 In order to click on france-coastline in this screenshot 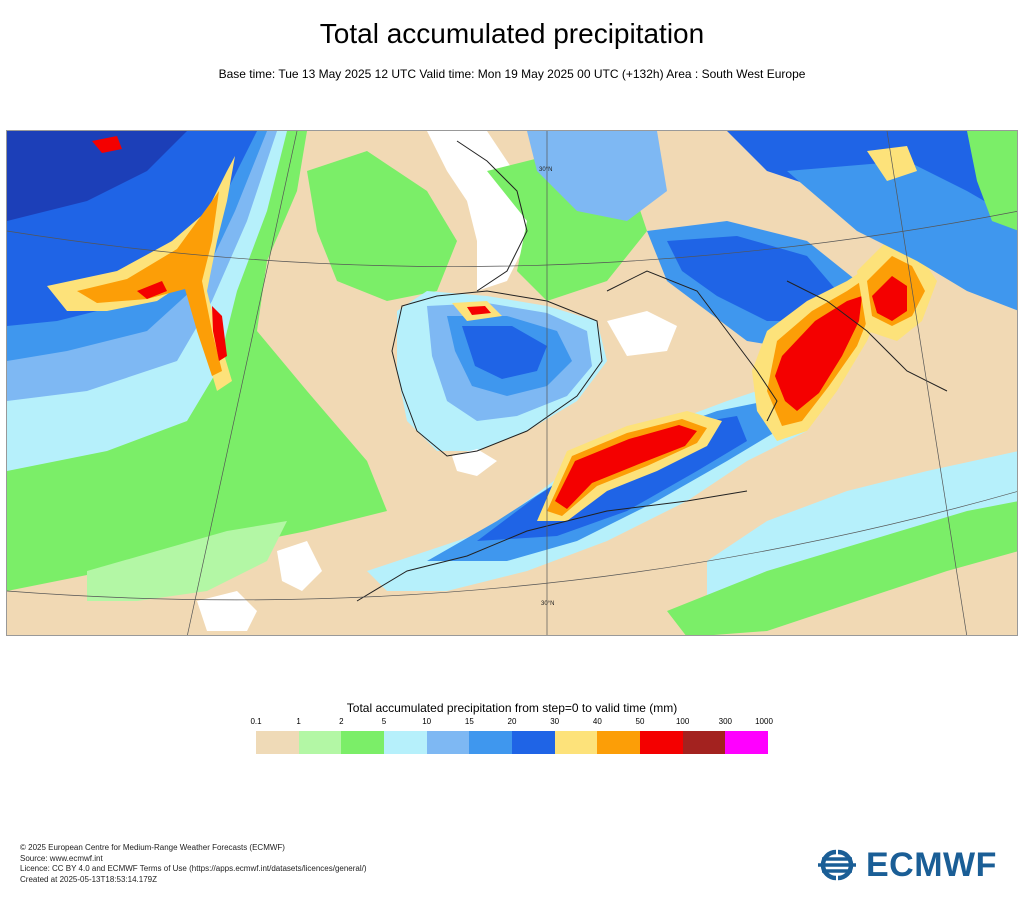, I will do `click(492, 216)`.